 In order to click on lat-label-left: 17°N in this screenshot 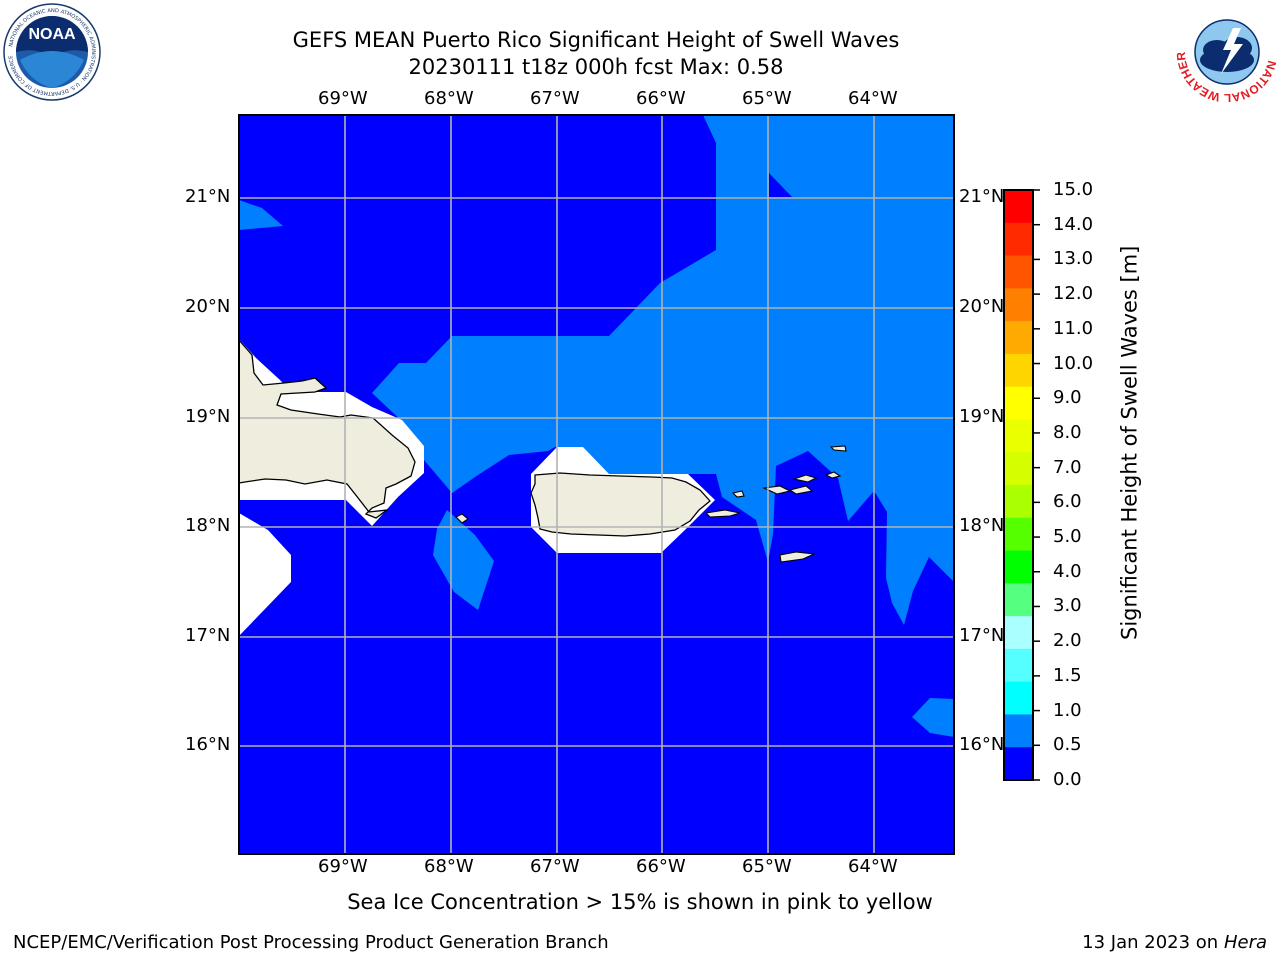, I will do `click(208, 635)`.